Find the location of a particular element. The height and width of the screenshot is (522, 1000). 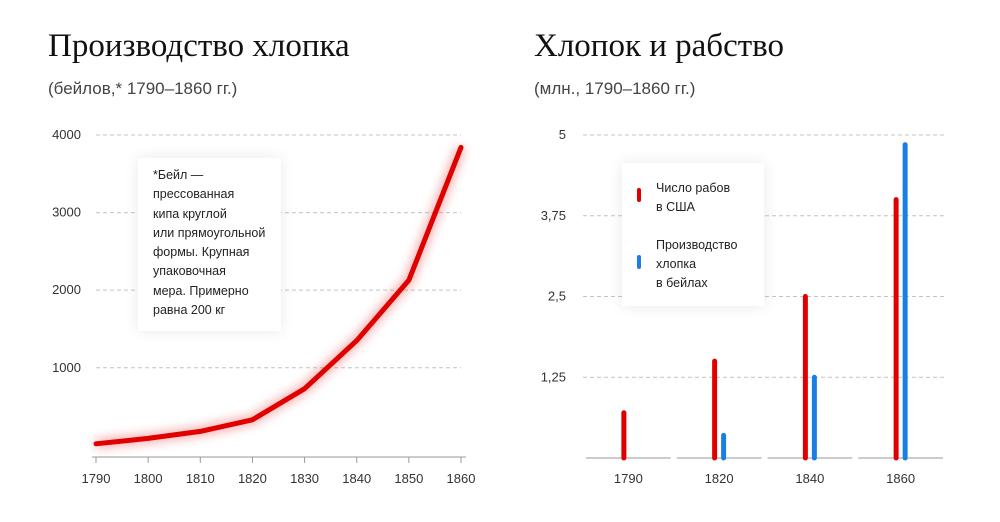

legend-item-cotton: Производство хлопка в бейлах is located at coordinates (697, 265).